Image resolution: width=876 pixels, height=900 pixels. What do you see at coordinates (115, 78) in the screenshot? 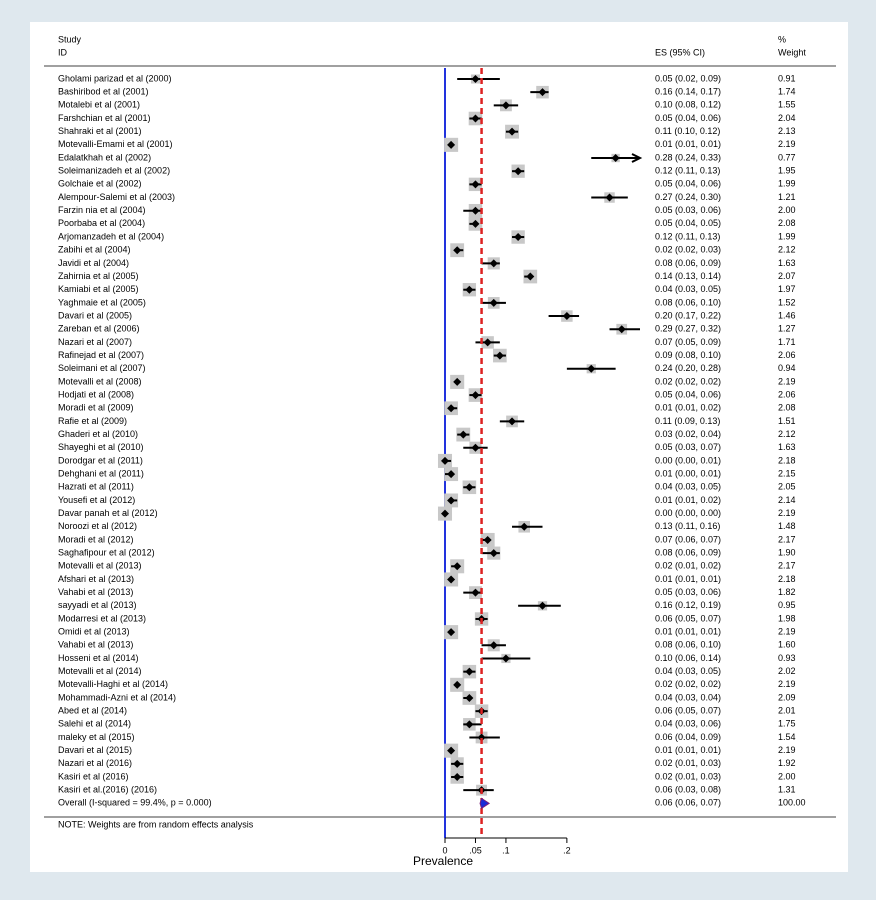
I see `study-name: Gholami parizad et al (2000)` at bounding box center [115, 78].